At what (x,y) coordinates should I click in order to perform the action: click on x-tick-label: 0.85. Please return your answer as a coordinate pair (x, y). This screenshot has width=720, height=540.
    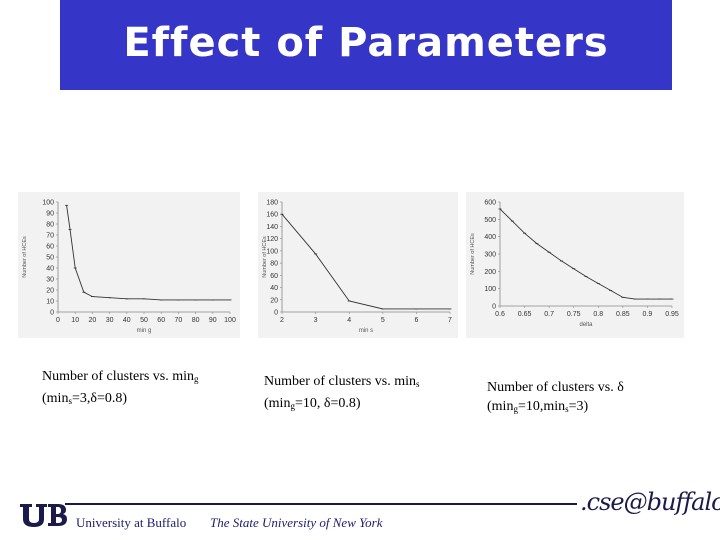
    Looking at the image, I should click on (623, 314).